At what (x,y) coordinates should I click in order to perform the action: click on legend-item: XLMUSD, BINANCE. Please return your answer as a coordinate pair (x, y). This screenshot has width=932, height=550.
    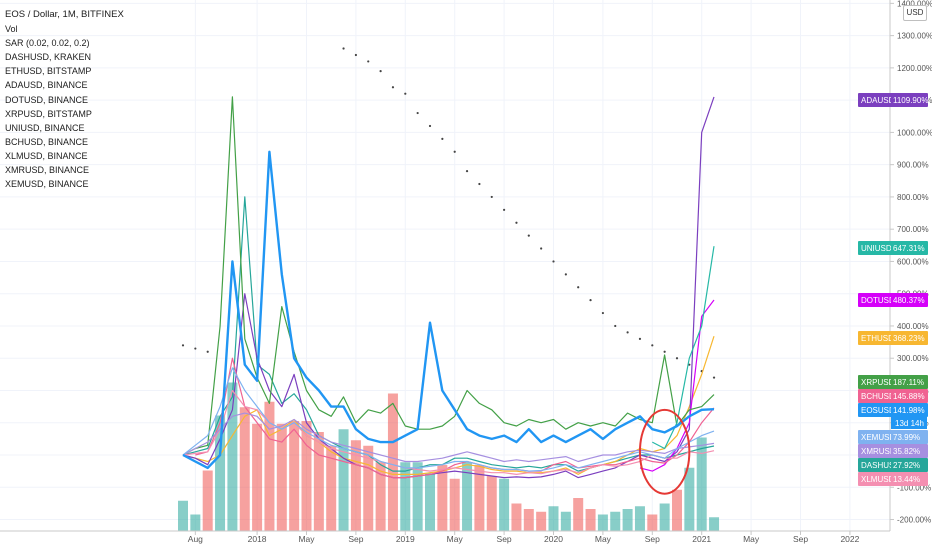
    Looking at the image, I should click on (46, 155).